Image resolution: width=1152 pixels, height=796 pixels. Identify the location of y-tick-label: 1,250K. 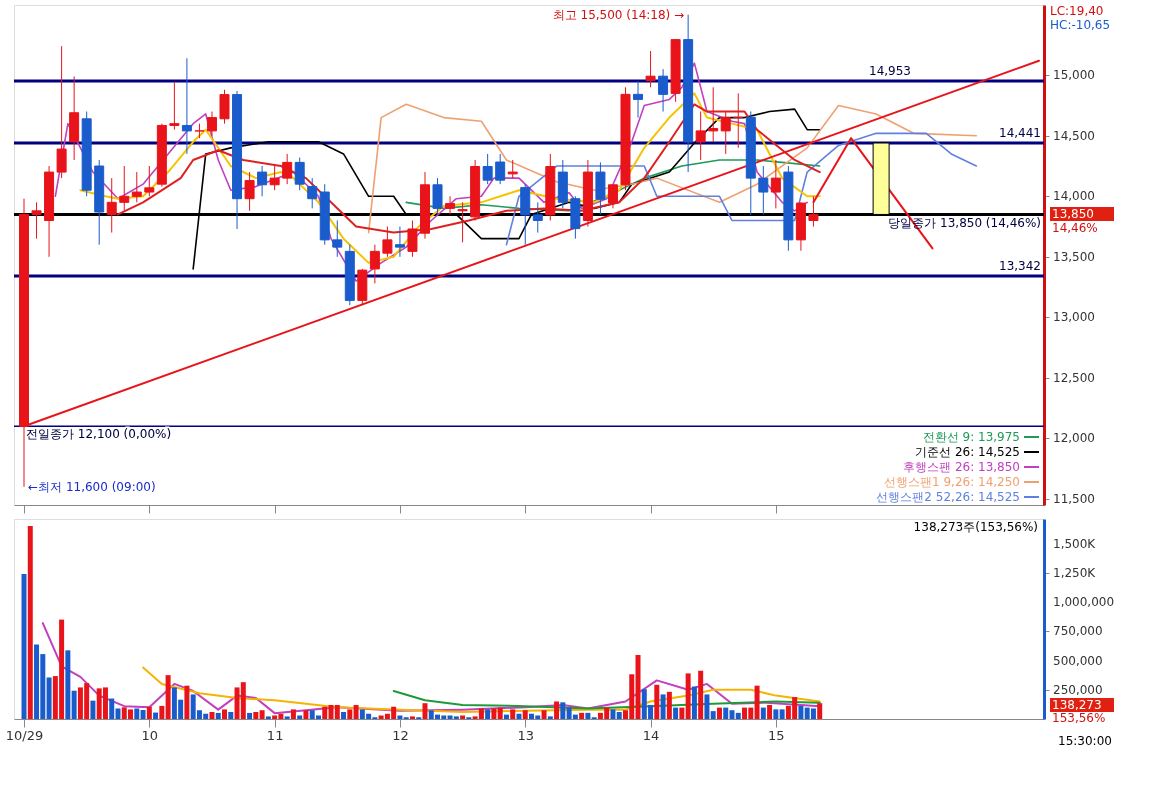
(1075, 572).